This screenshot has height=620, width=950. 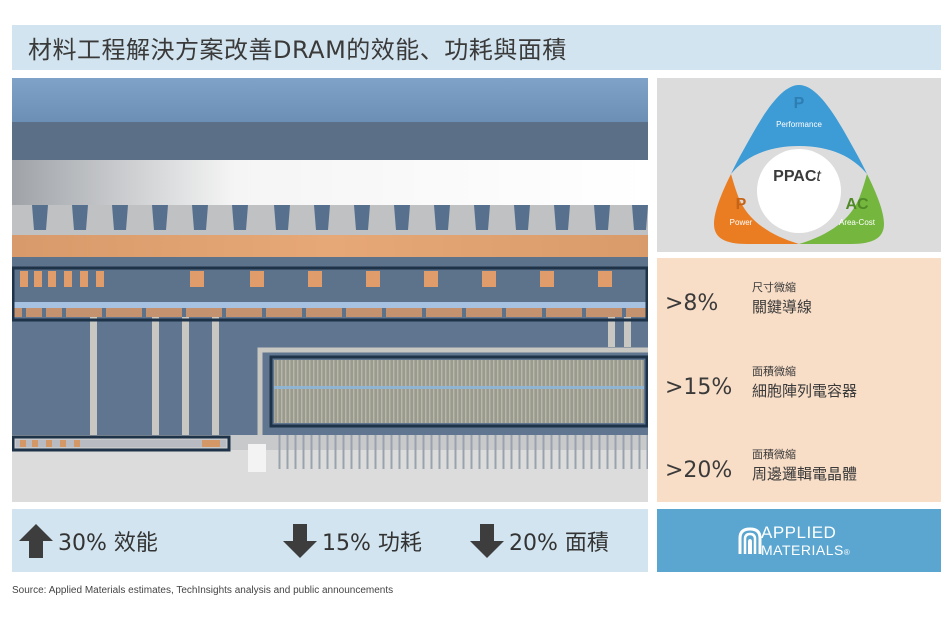 What do you see at coordinates (857, 222) in the screenshot?
I see `ppact-areacost-label: Area-Cost` at bounding box center [857, 222].